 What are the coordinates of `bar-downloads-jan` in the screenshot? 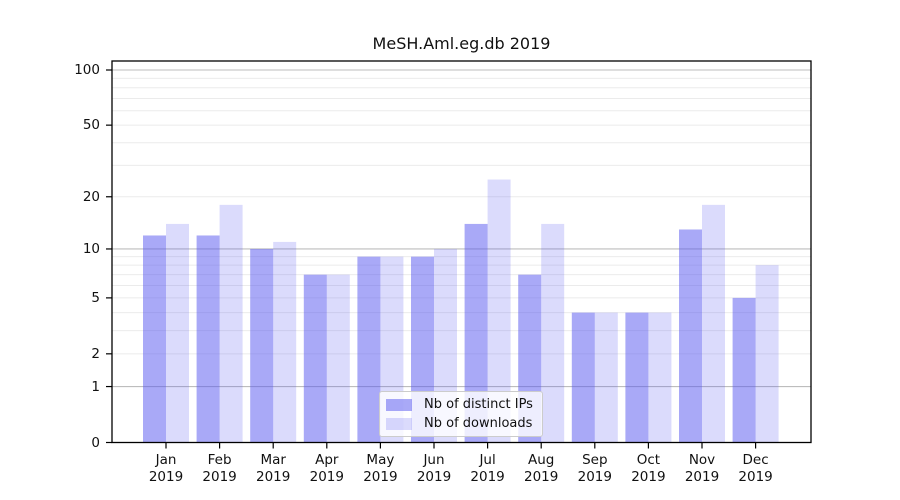 It's located at (177, 333).